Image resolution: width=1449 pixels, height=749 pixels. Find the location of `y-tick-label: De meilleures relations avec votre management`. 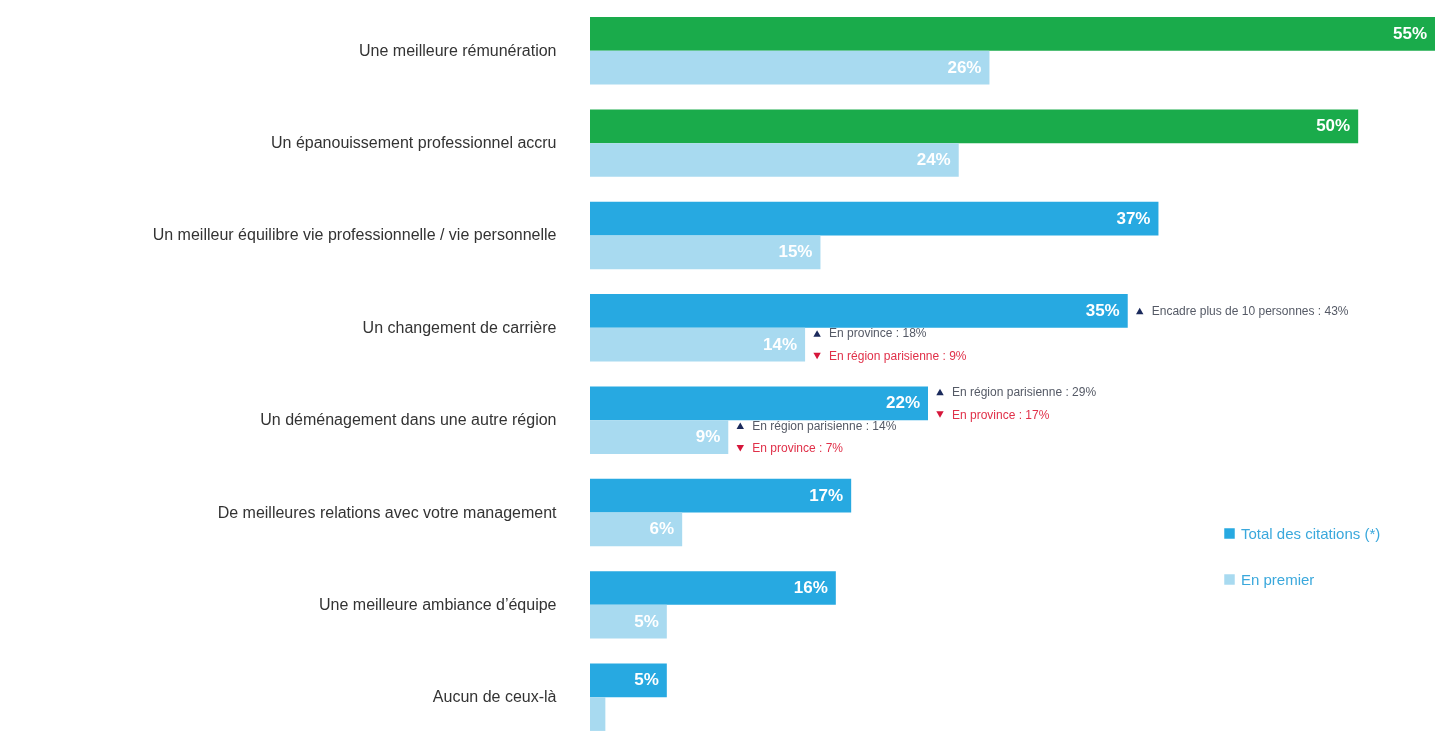

y-tick-label: De meilleures relations avec votre management is located at coordinates (387, 512).